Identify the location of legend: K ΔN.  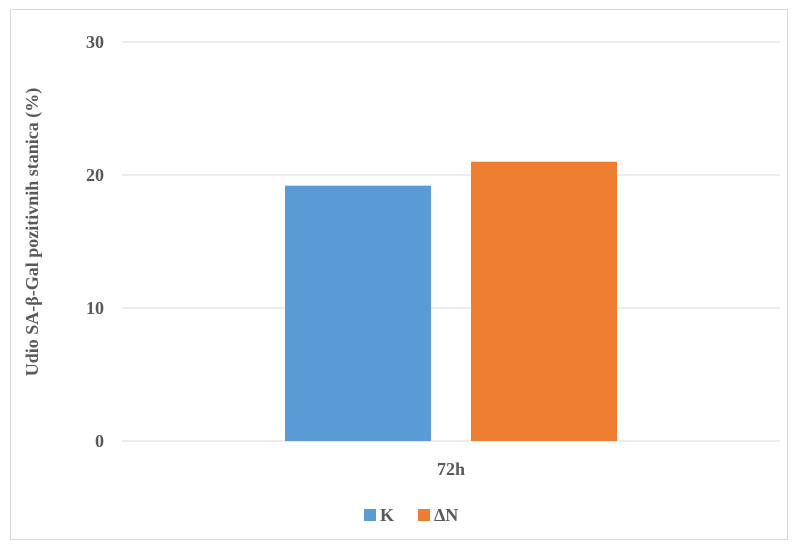
(411, 515).